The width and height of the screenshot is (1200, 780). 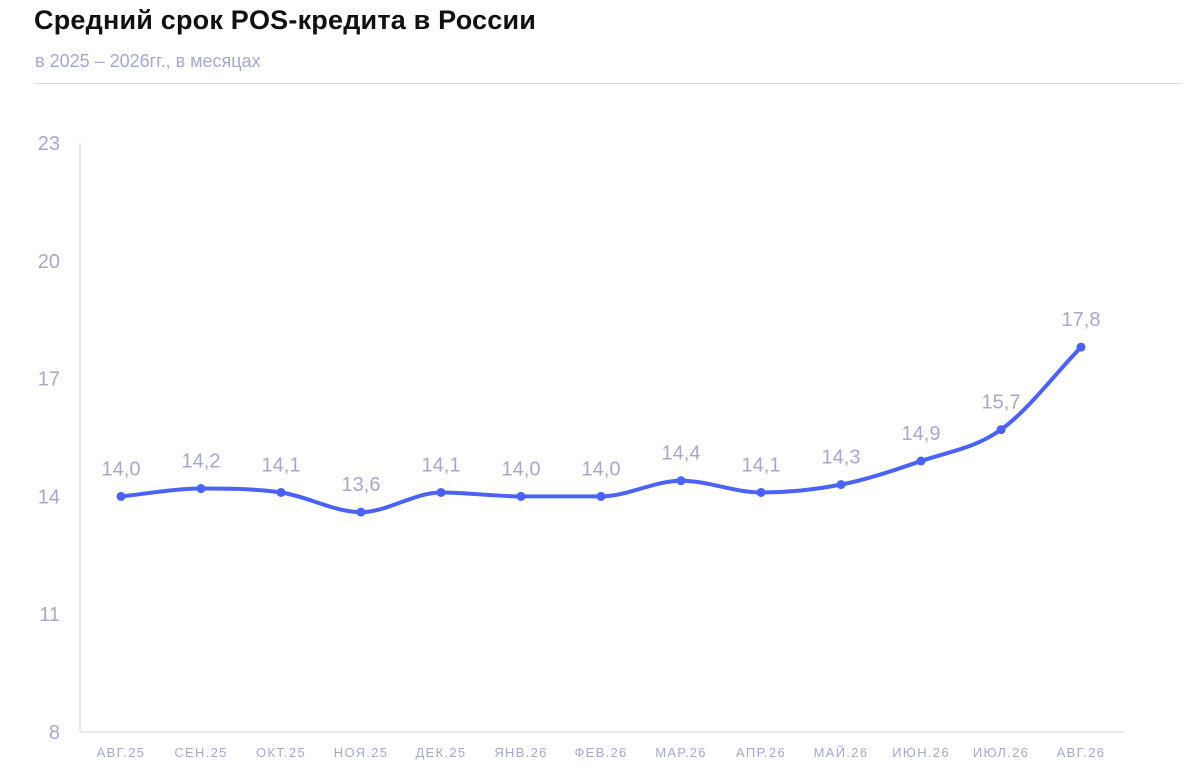 What do you see at coordinates (1081, 752) in the screenshot?
I see `x-tick-label: АВГ.26` at bounding box center [1081, 752].